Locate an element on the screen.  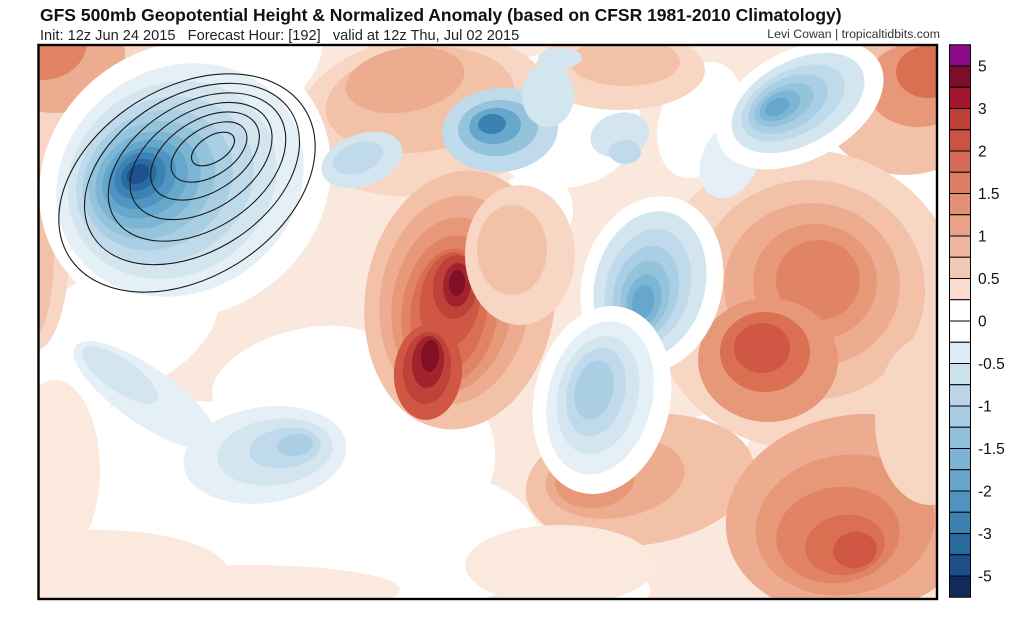
svg-text: 0 is located at coordinates (982, 322).